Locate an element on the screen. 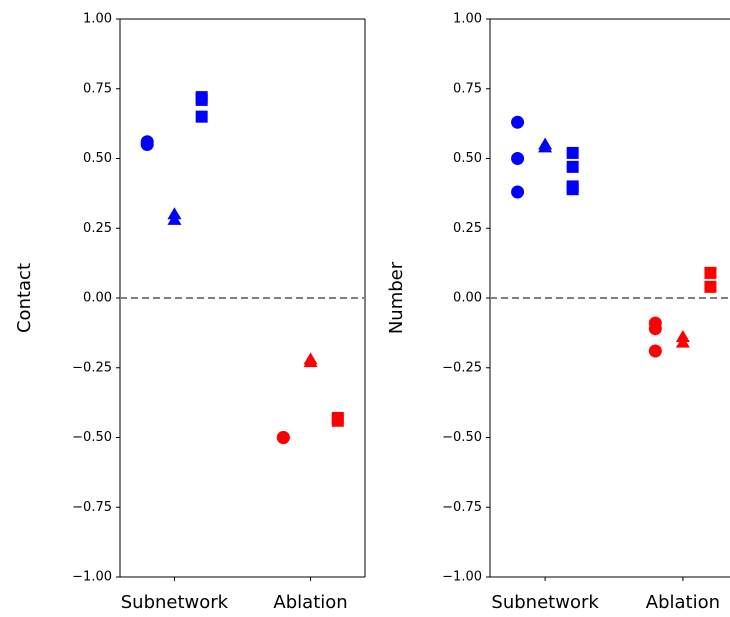 The width and height of the screenshot is (730, 617). y-axis-label: Number is located at coordinates (396, 297).